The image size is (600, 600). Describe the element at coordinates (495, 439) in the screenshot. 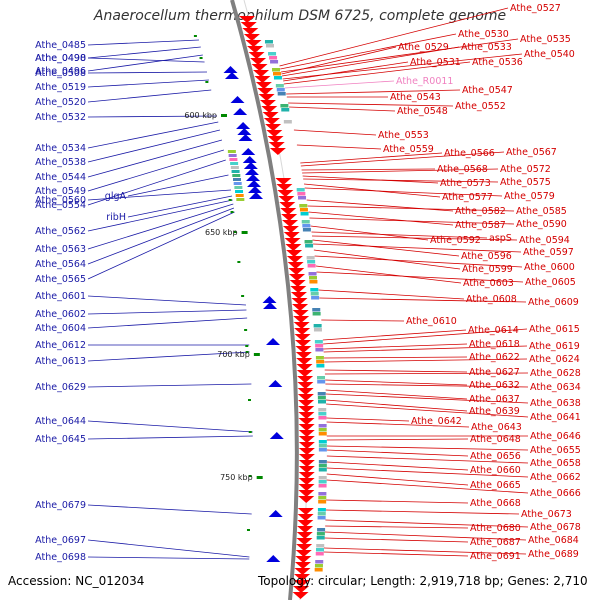

I see `right-gene-label: Athe_0648` at that location.